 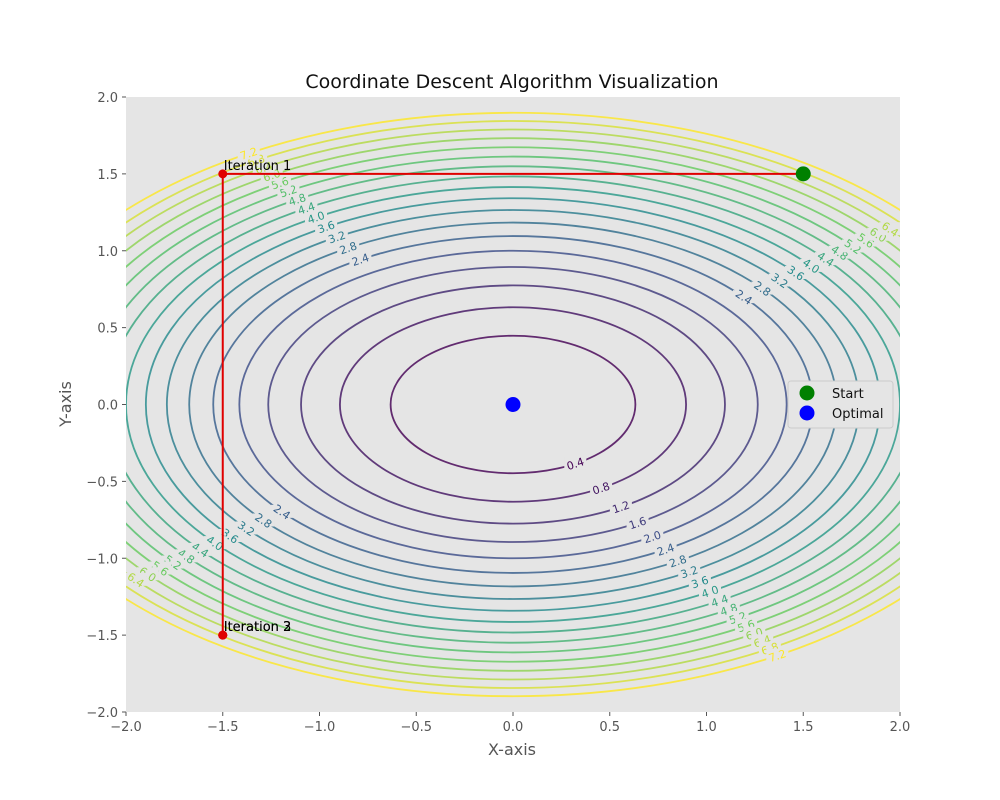 I want to click on contour-label-text: 2.0, so click(x=652, y=537).